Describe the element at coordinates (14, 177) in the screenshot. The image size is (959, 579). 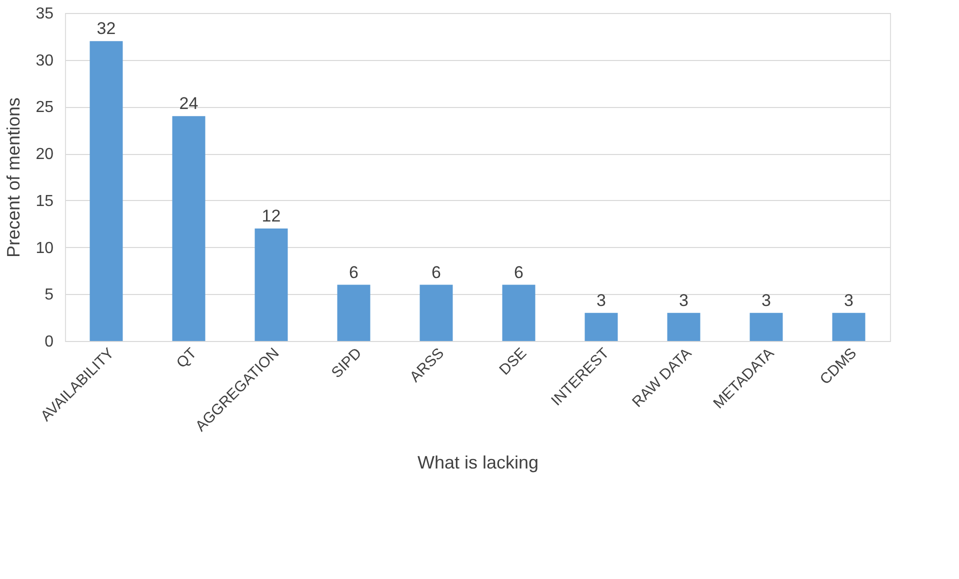
I see `y-axis-title: Precent of mentions` at that location.